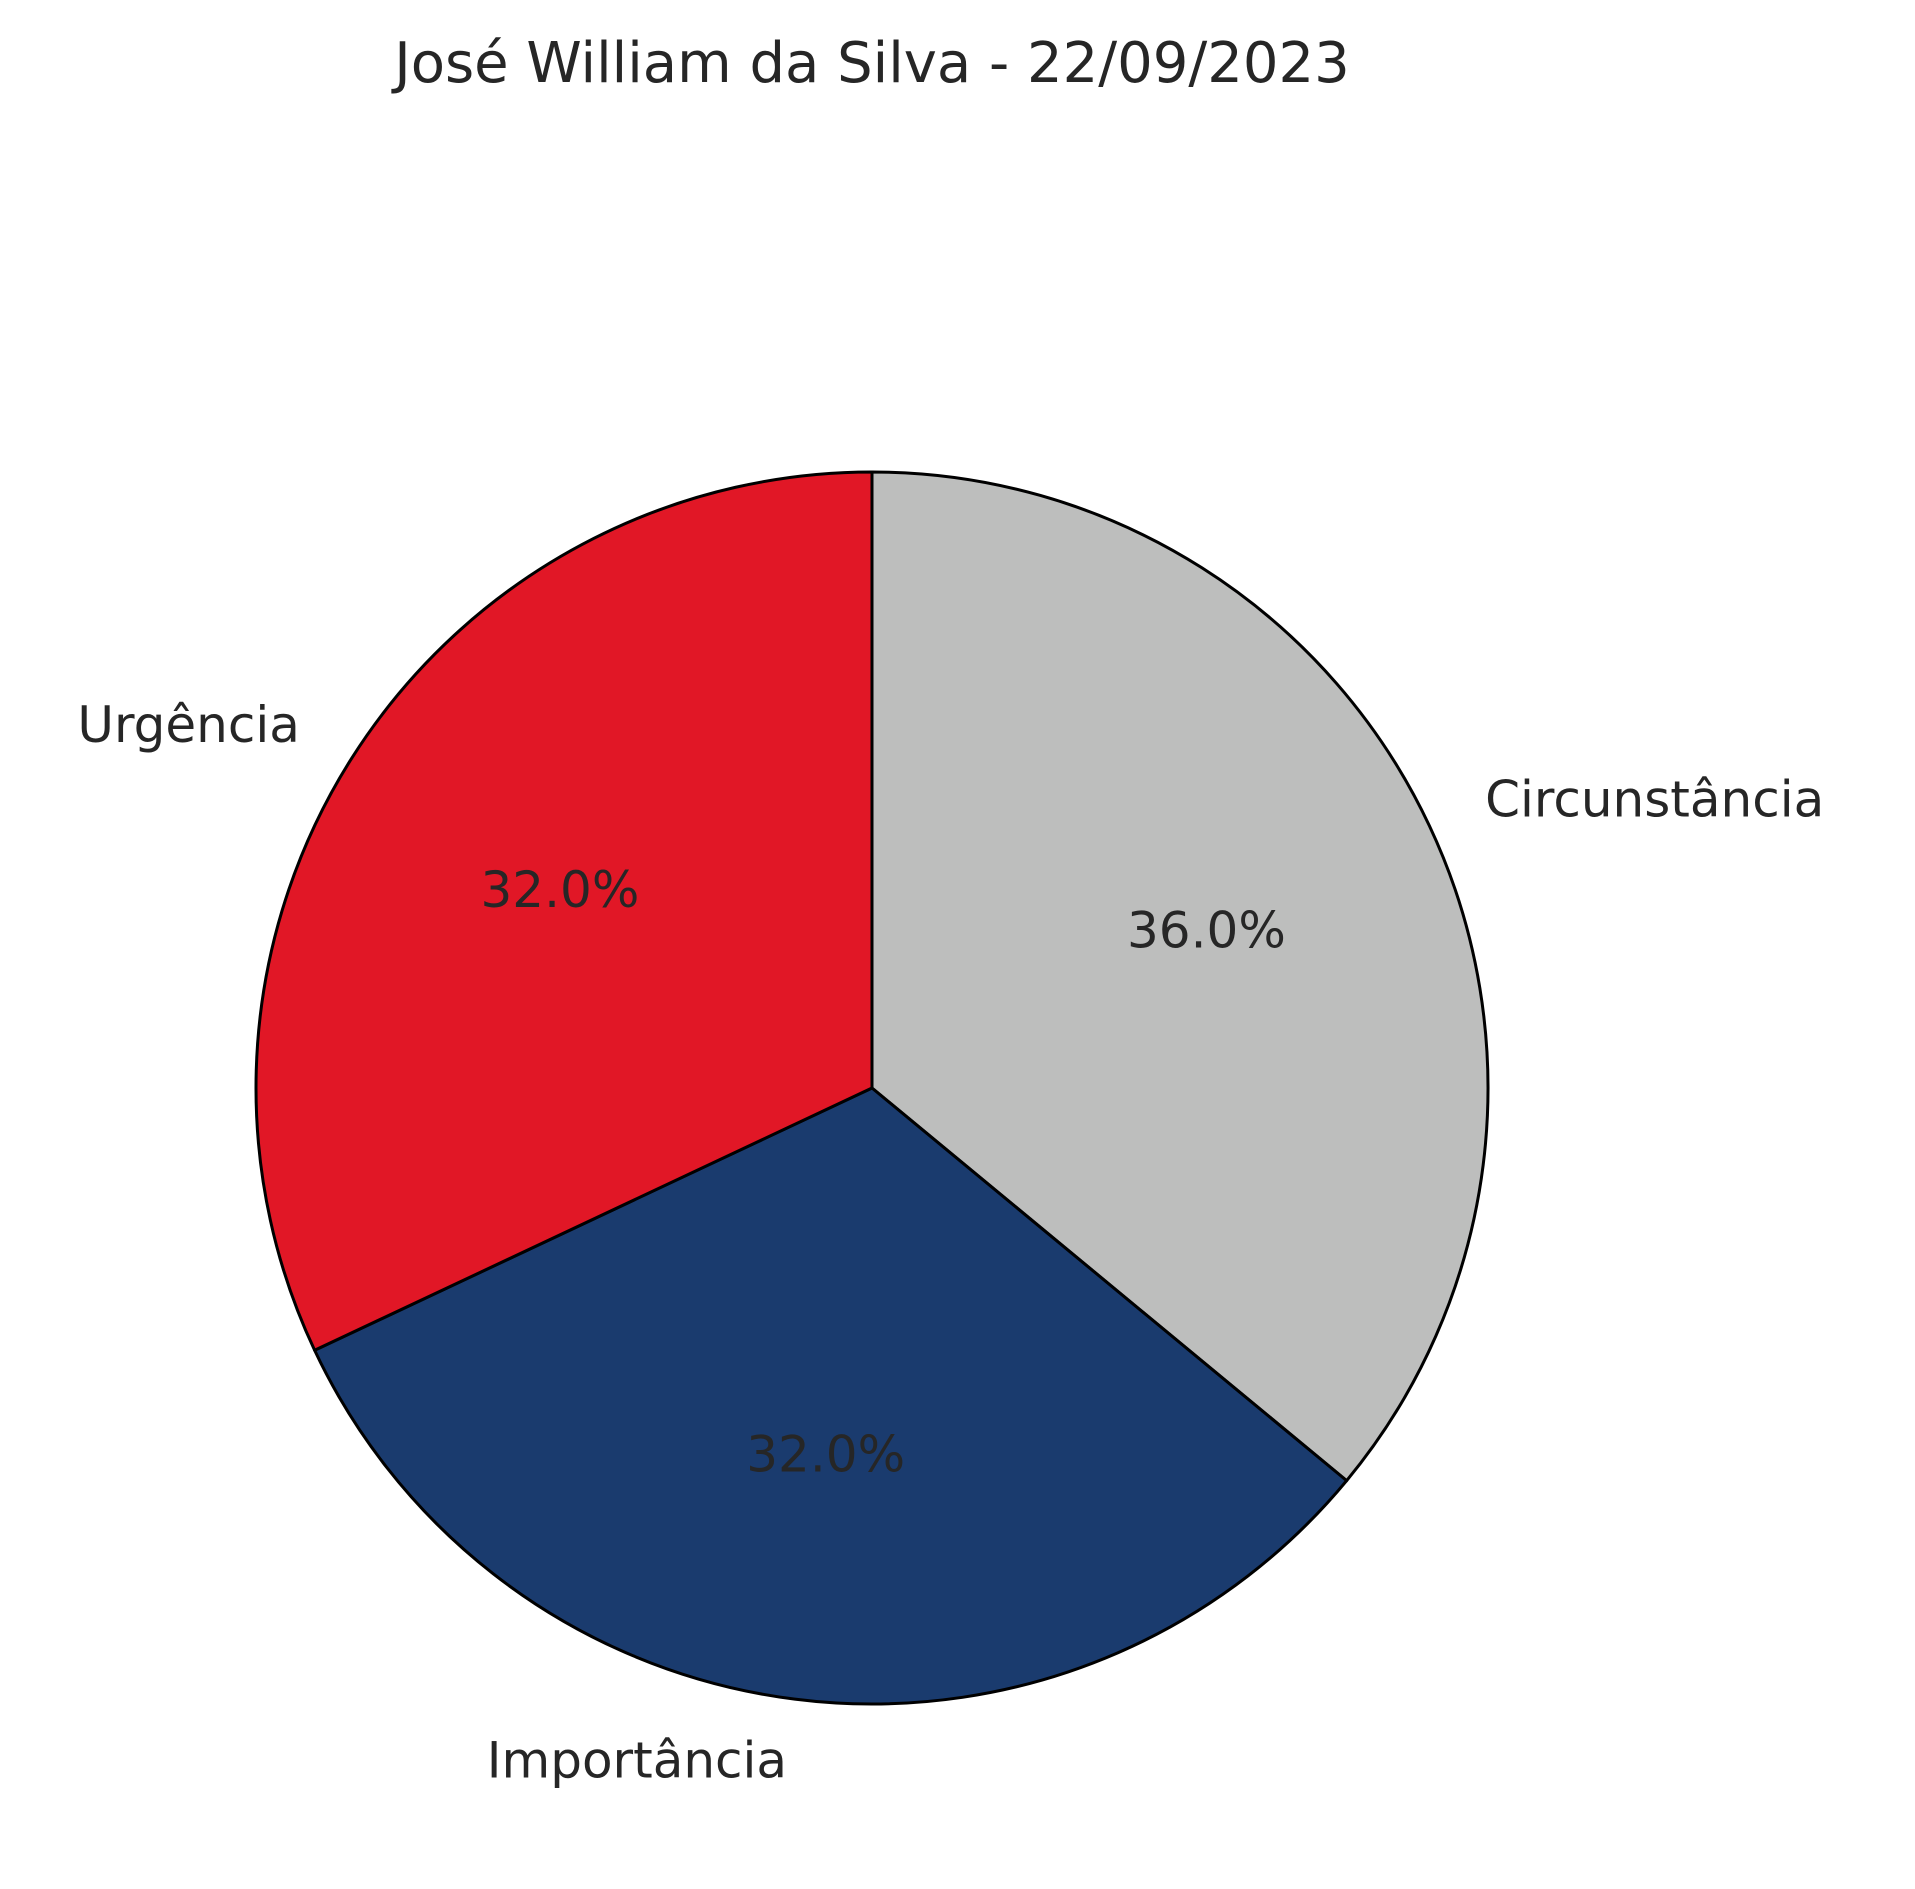 This screenshot has height=1889, width=1915. Describe the element at coordinates (1206, 931) in the screenshot. I see `percent-label-circunstancia: 36.0%` at that location.